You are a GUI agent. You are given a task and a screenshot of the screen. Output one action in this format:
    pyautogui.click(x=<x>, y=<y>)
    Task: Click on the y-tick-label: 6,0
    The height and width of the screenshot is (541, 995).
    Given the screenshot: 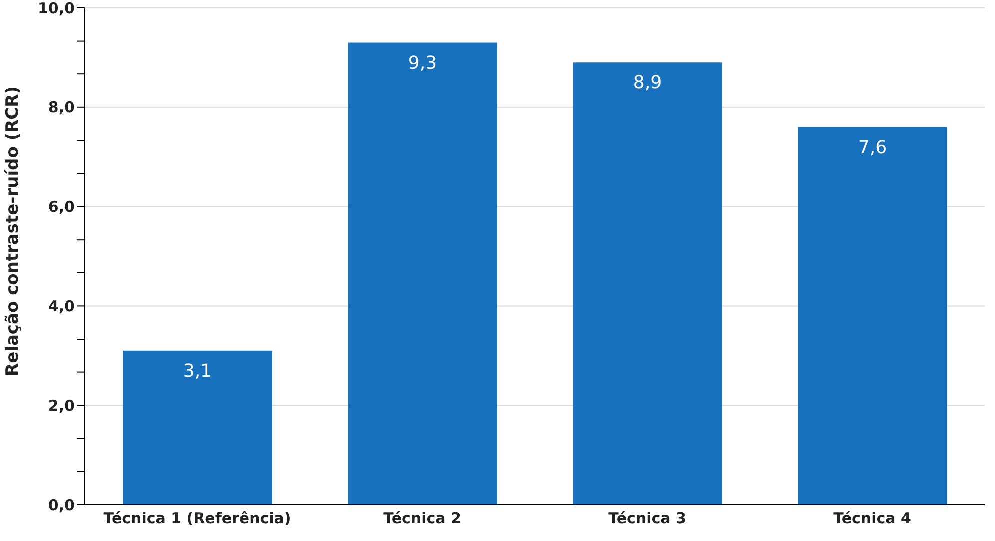 What is the action you would take?
    pyautogui.click(x=61, y=207)
    